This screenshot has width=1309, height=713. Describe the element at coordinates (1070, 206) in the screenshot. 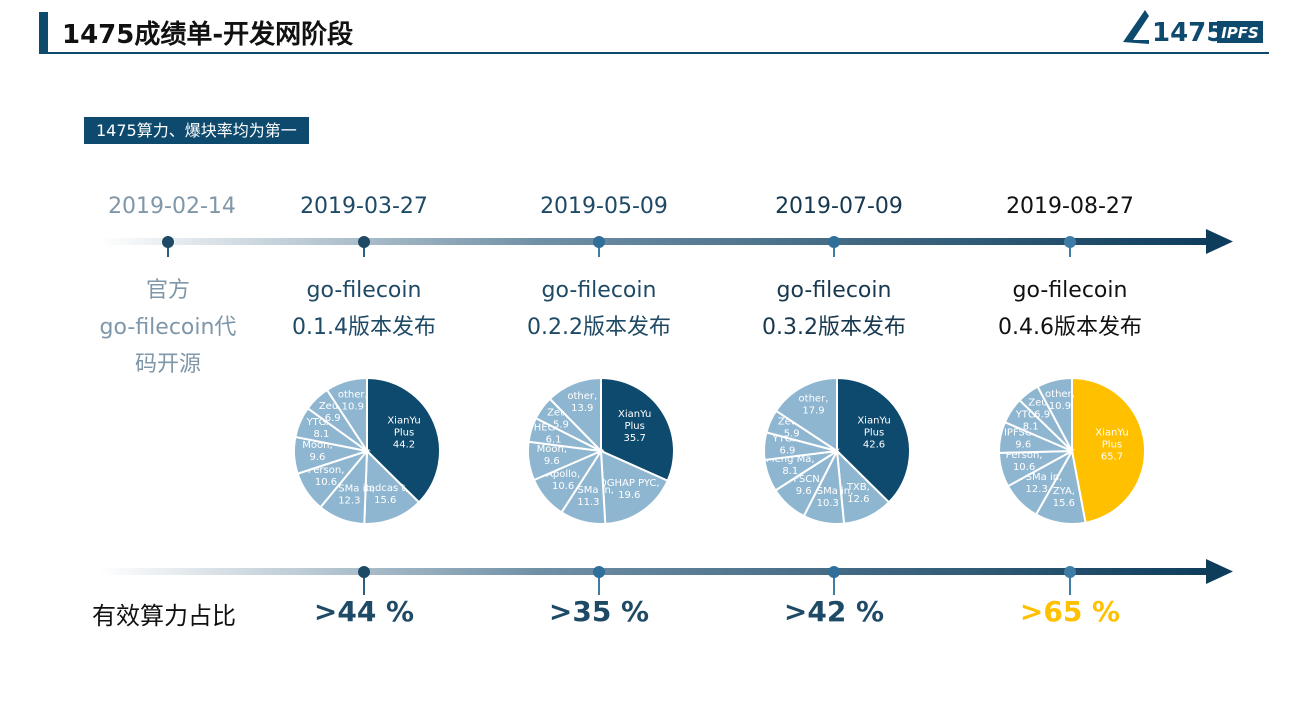

I see `milestone-date: 2019-08-27` at that location.